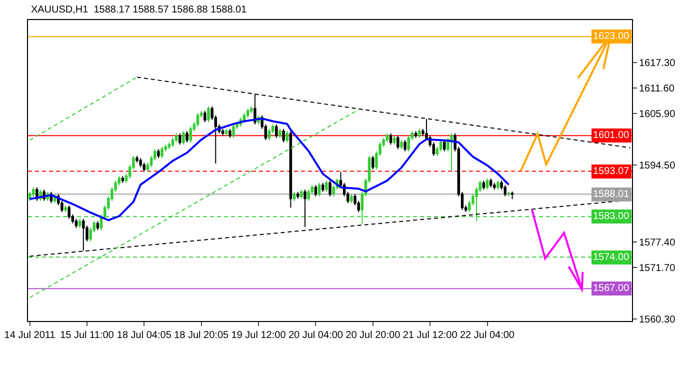 The width and height of the screenshot is (688, 379). Describe the element at coordinates (657, 268) in the screenshot. I see `y-tick-label: 1571.70` at that location.